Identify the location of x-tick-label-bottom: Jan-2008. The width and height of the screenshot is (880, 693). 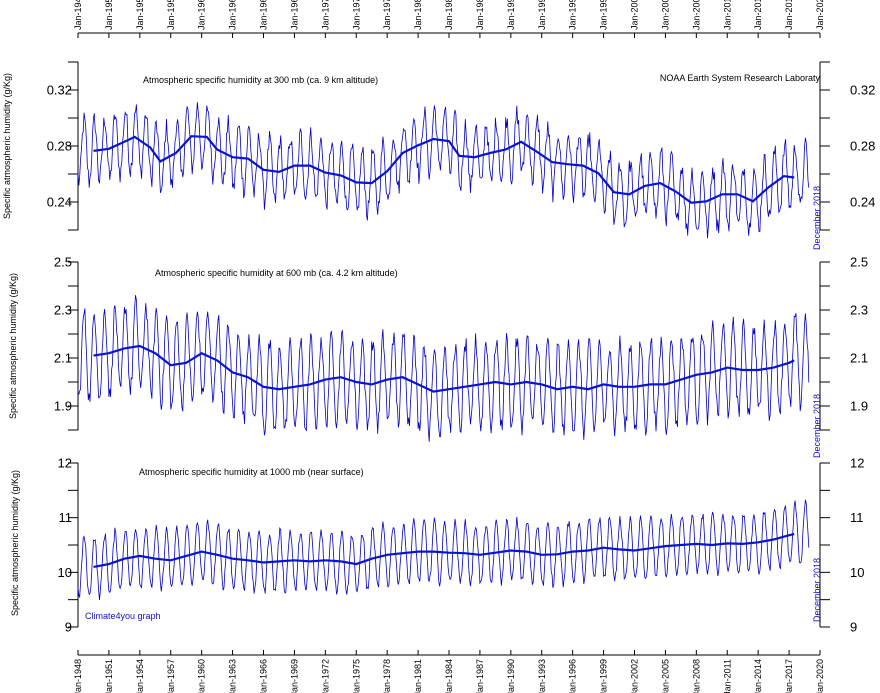
(696, 676).